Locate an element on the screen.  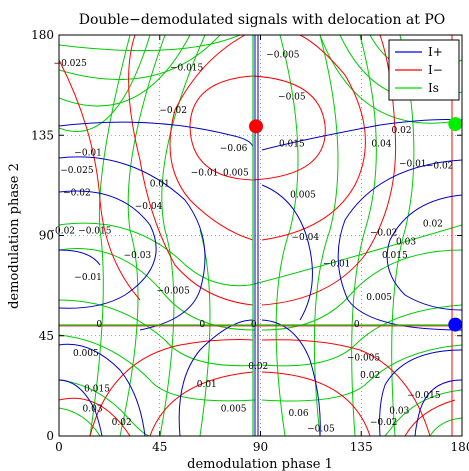
y-axis-label: demodulation phase 2 is located at coordinates (14, 236).